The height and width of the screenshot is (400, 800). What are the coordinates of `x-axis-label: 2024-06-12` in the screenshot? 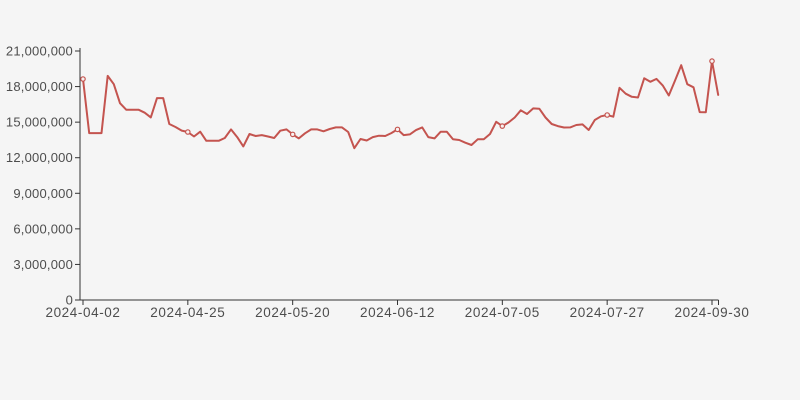 It's located at (397, 312).